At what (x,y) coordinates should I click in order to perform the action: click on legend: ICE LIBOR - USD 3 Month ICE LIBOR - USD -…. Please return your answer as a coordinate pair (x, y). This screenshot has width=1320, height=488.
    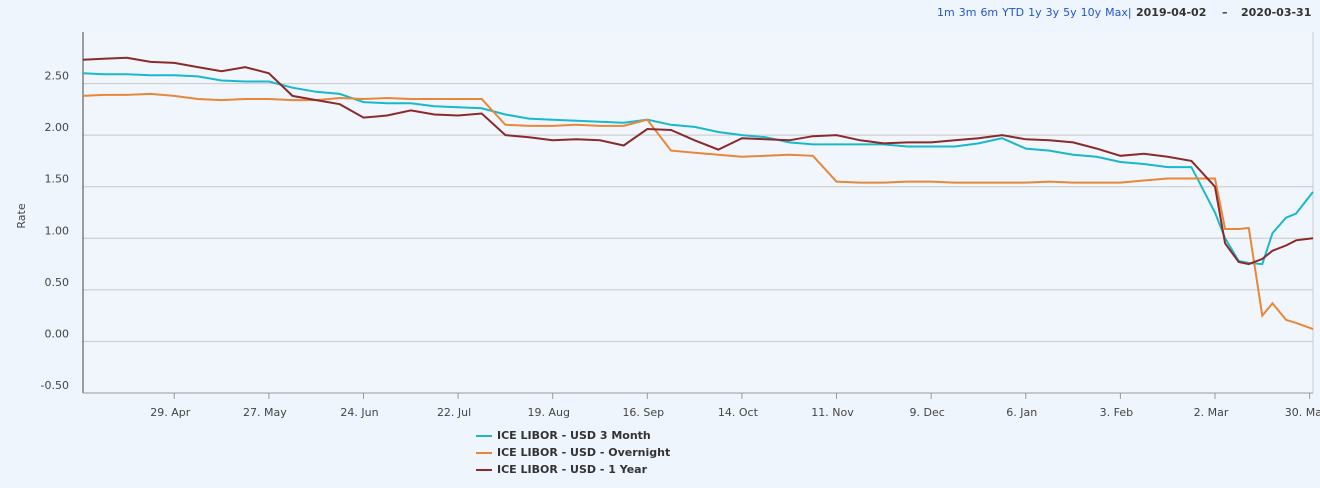
    Looking at the image, I should click on (573, 452).